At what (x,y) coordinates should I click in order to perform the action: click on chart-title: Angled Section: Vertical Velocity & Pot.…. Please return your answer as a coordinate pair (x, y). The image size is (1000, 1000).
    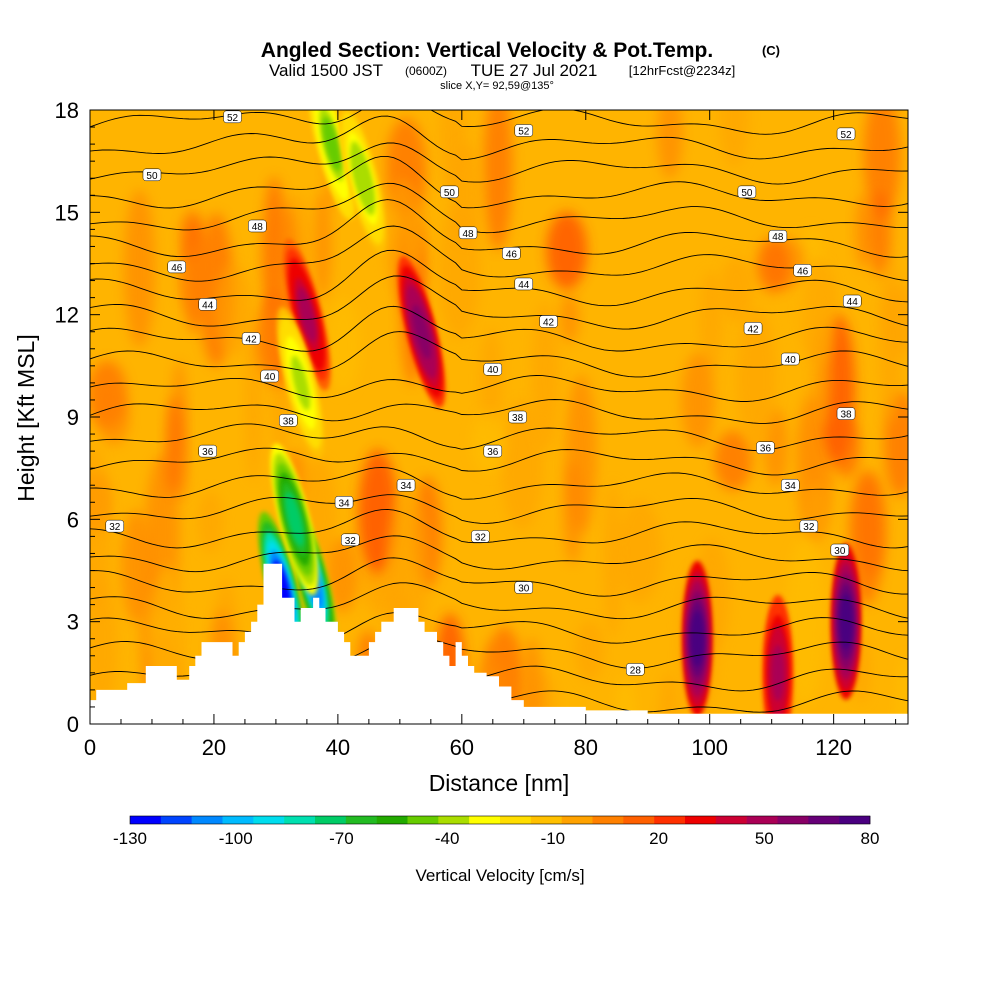
    Looking at the image, I should click on (487, 50).